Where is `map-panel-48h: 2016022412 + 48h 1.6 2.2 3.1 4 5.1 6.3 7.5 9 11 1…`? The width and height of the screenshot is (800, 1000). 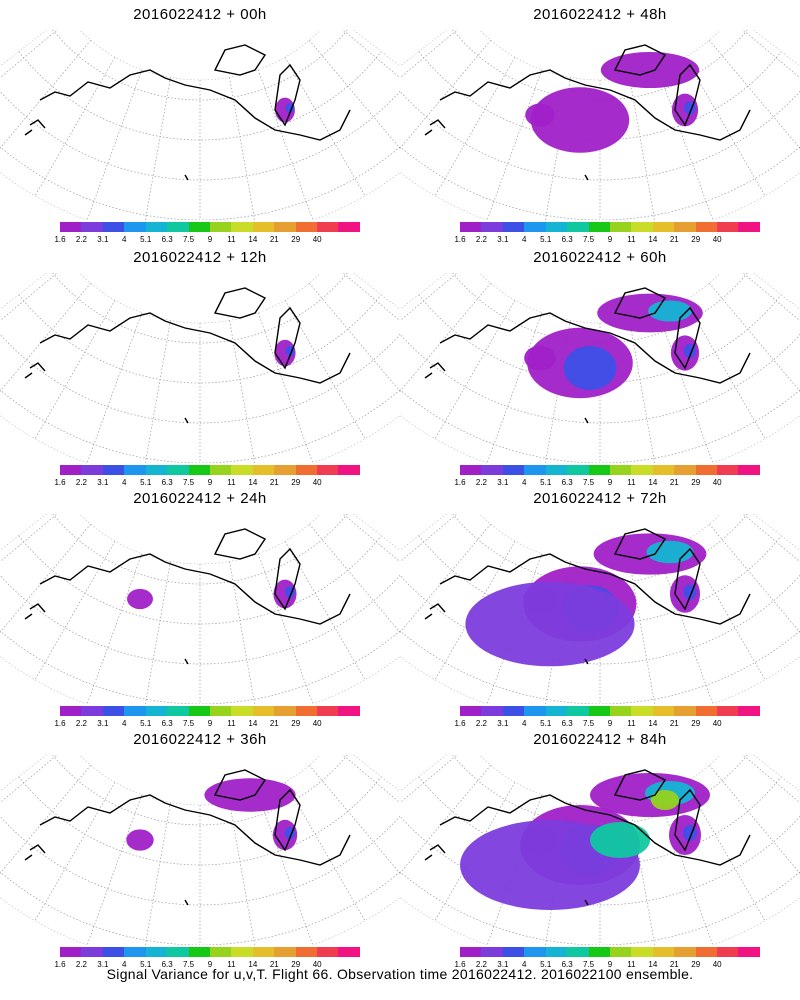 map-panel-48h: 2016022412 + 48h 1.6 2.2 3.1 4 5.1 6.3 7.5 9 11 1… is located at coordinates (600, 122).